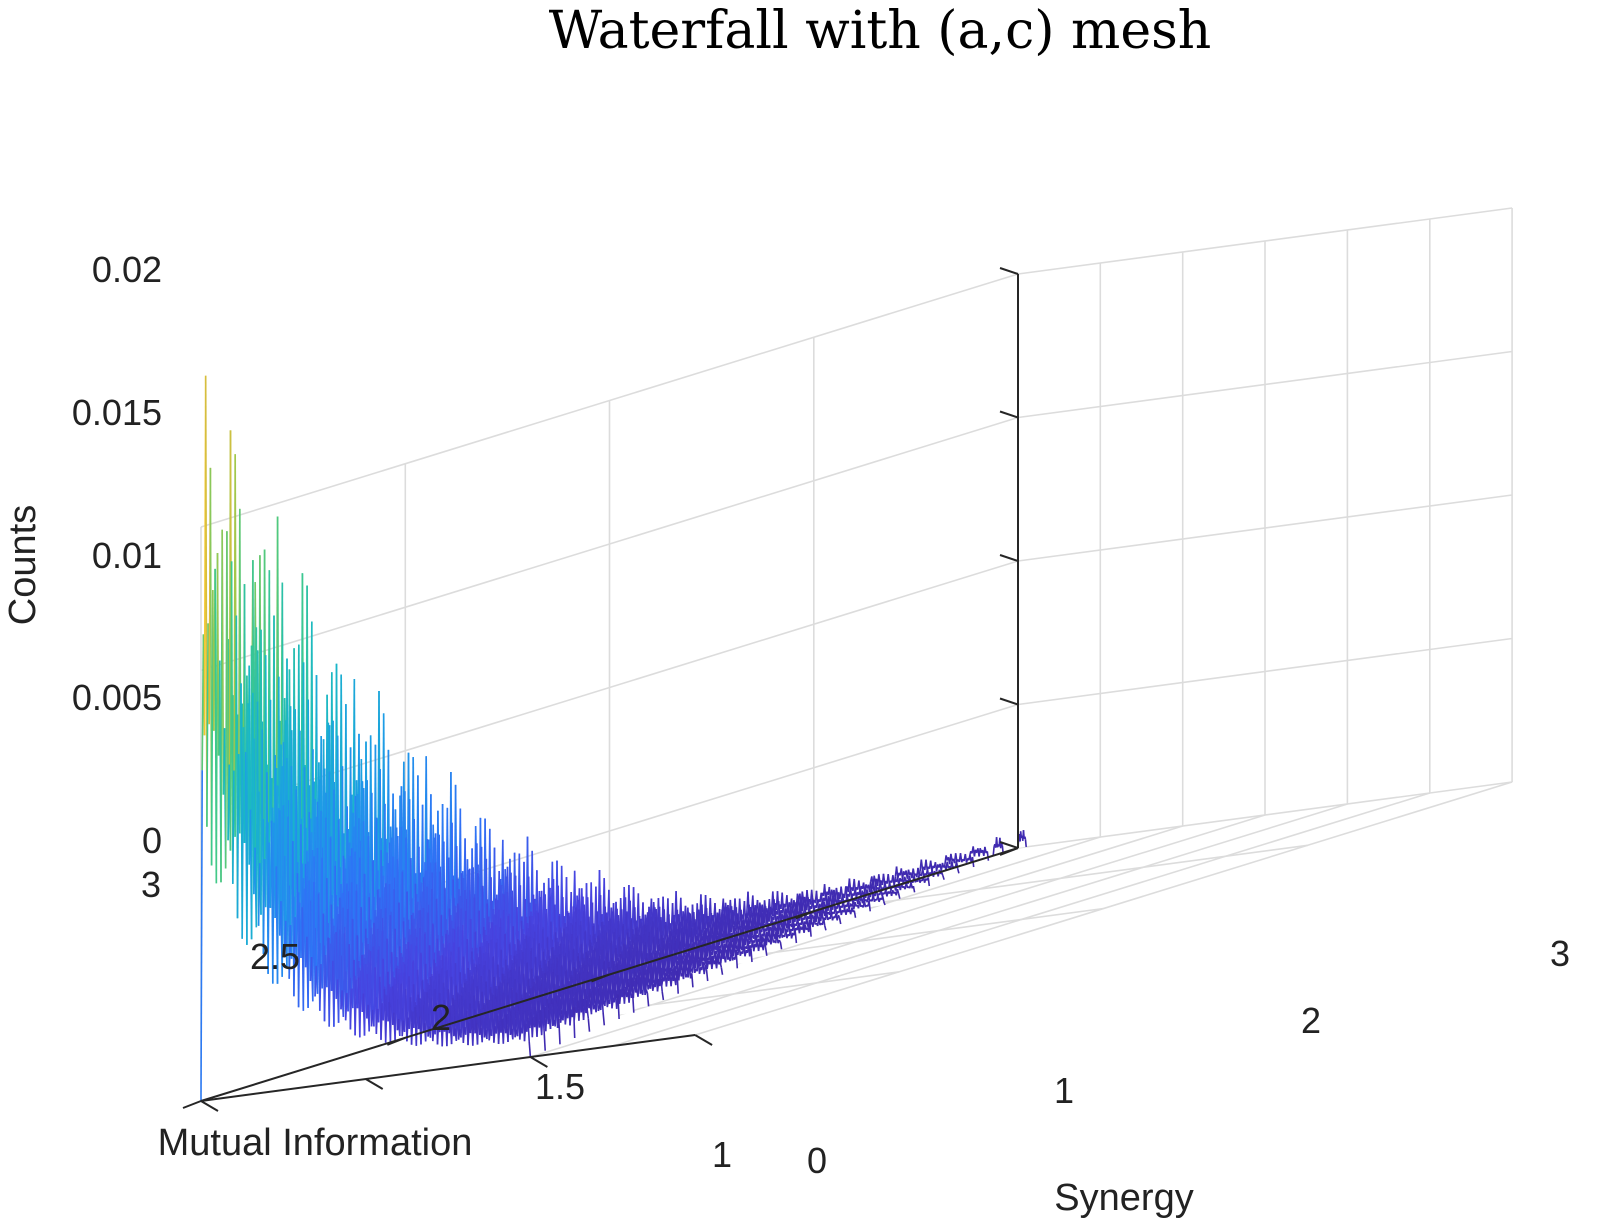 This screenshot has height=1226, width=1614. Describe the element at coordinates (441, 1017) in the screenshot. I see `y-tick-label: 2` at that location.